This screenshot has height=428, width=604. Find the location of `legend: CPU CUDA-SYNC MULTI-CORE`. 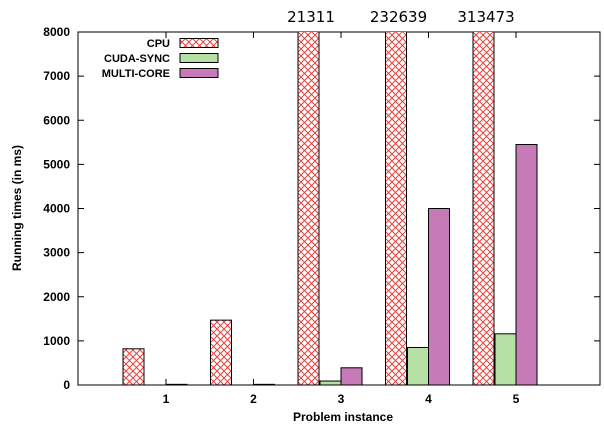

legend: CPU CUDA-SYNC MULTI-CORE is located at coordinates (160, 59).